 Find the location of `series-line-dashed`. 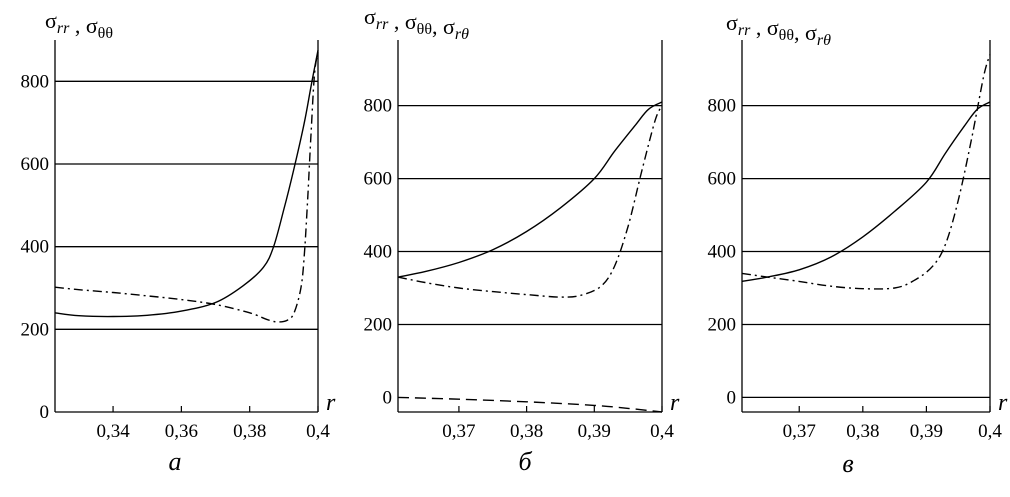

series-line-dashed is located at coordinates (530, 404).